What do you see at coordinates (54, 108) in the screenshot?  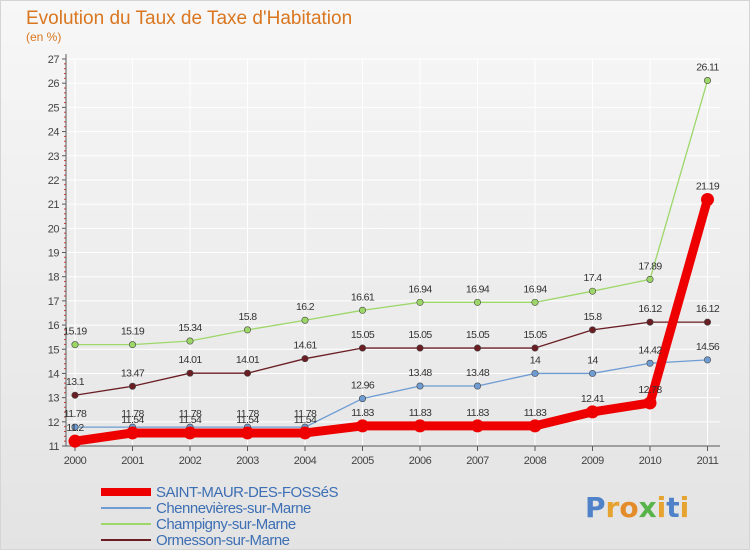 I see `y-tick-label: 25` at bounding box center [54, 108].